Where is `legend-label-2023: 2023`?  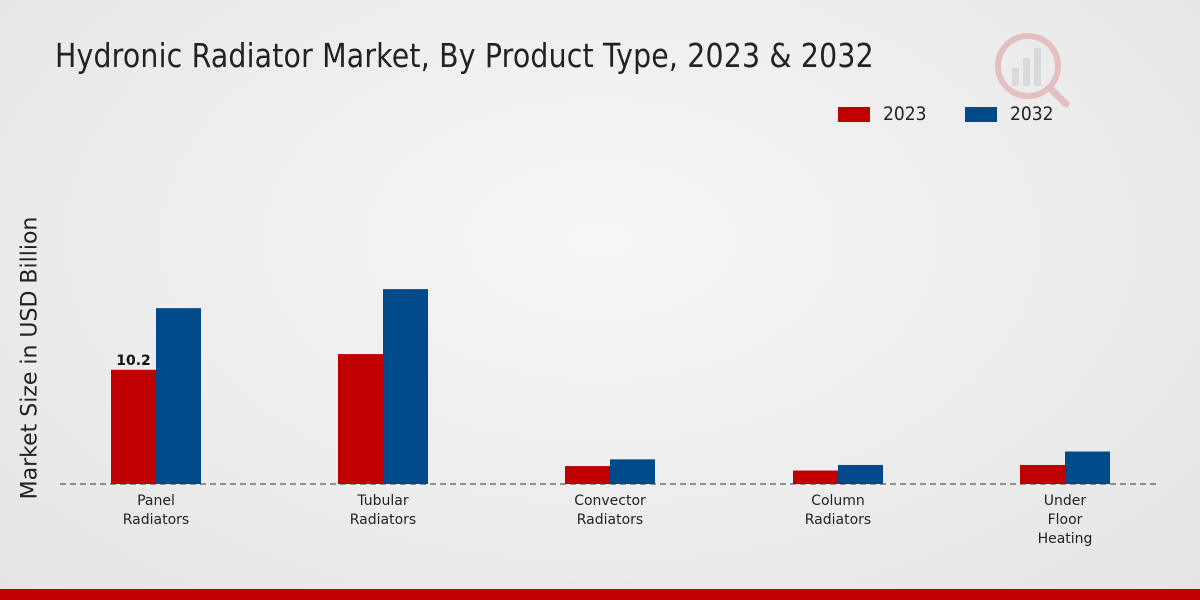
legend-label-2023: 2023 is located at coordinates (905, 114).